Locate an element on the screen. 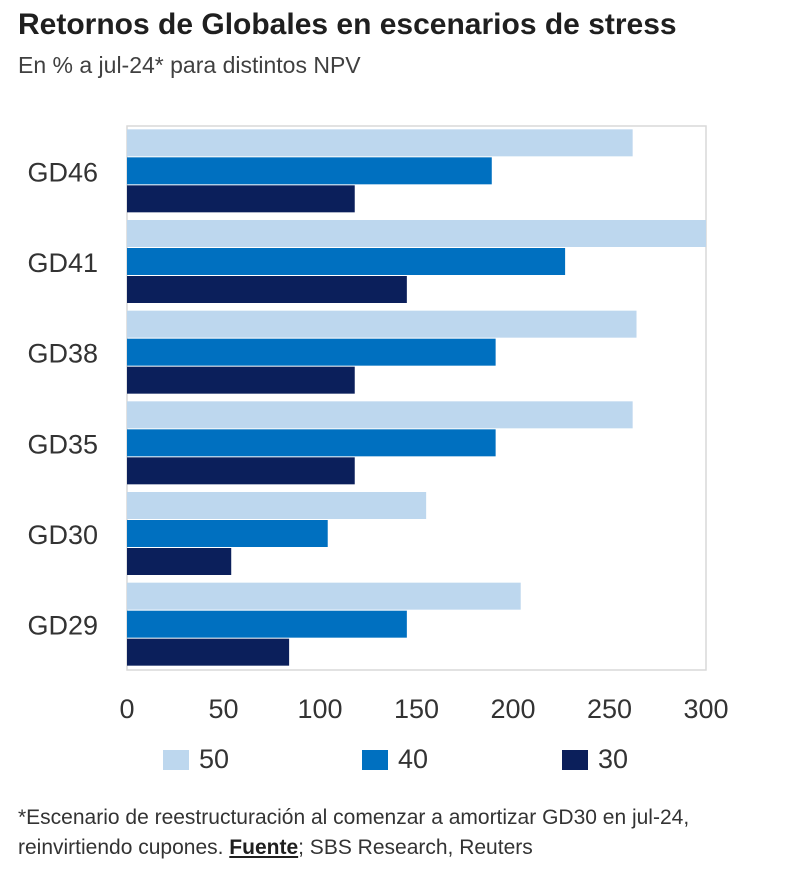 The image size is (800, 881). category-label: GD38 is located at coordinates (62, 354).